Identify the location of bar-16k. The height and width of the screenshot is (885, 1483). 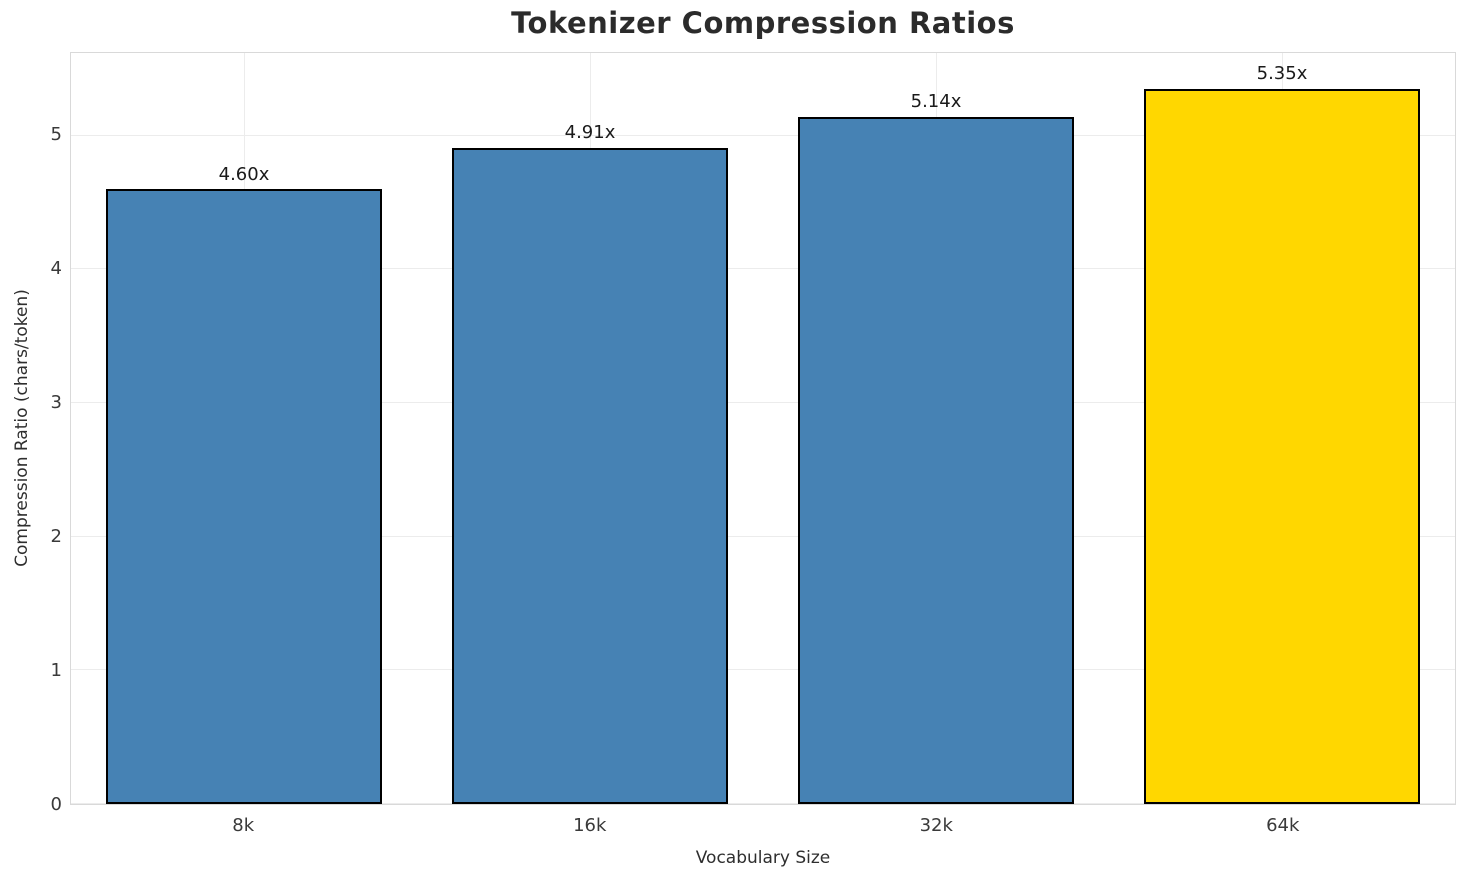
(590, 475).